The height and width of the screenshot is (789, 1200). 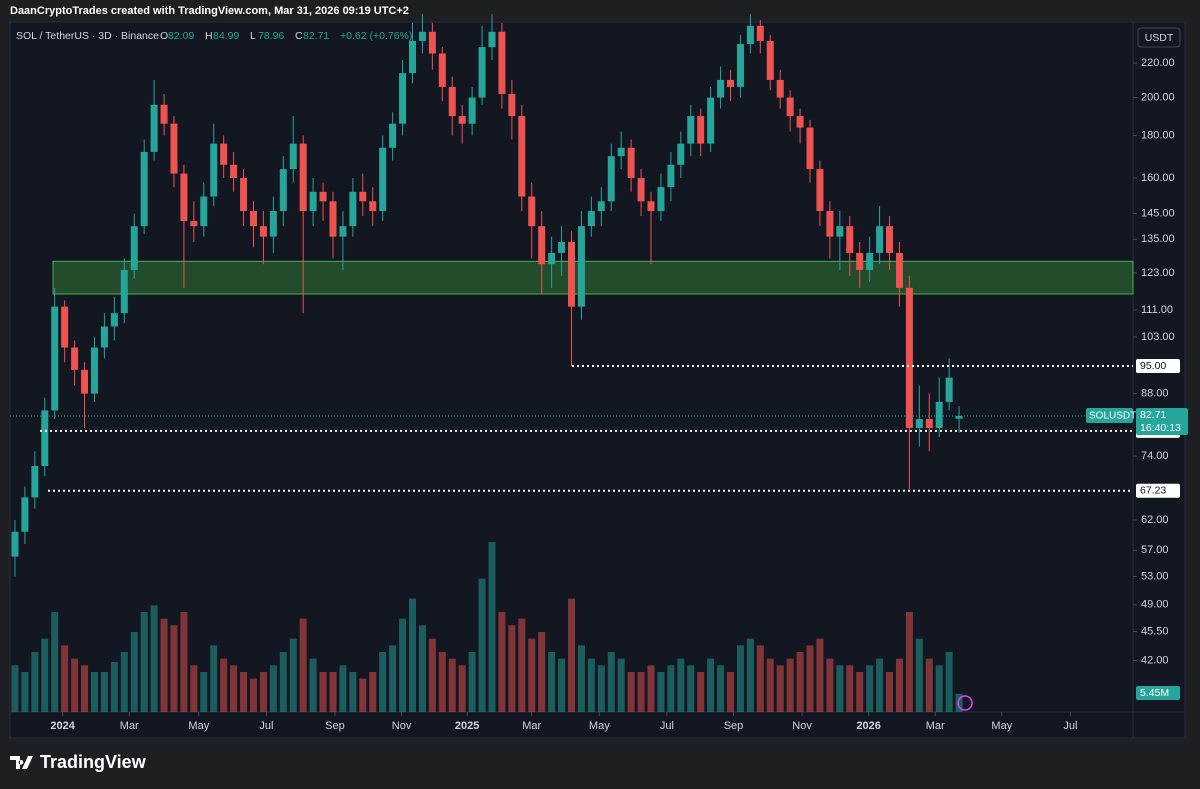 I want to click on currency: USDT, so click(x=1159, y=38).